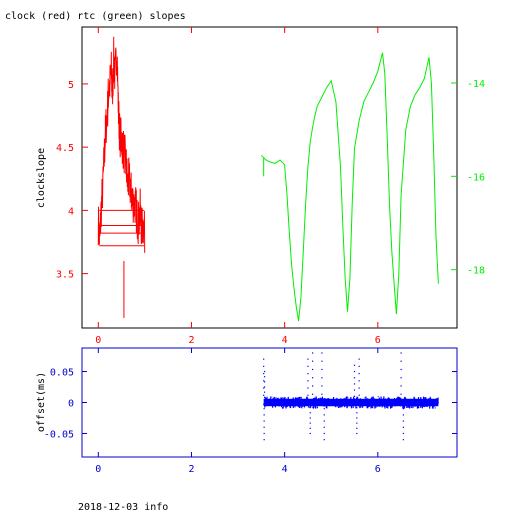  What do you see at coordinates (95, 16) in the screenshot?
I see `chart-title: clock (red) rtc (green) slopes` at bounding box center [95, 16].